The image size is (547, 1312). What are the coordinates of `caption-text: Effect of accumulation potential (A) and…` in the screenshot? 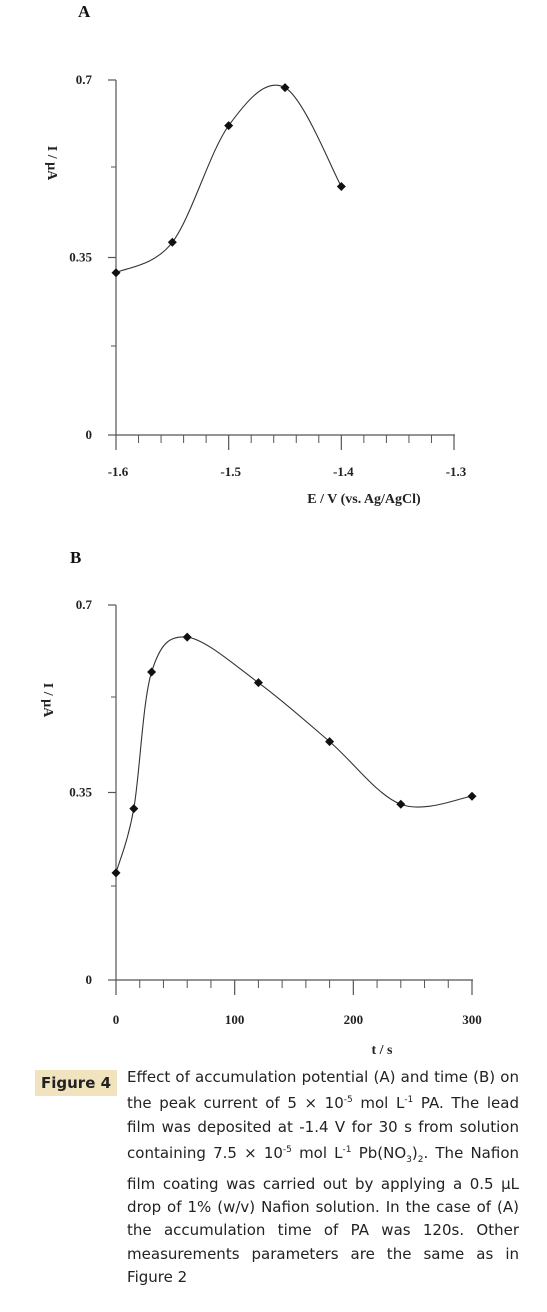 It's located at (323, 1177).